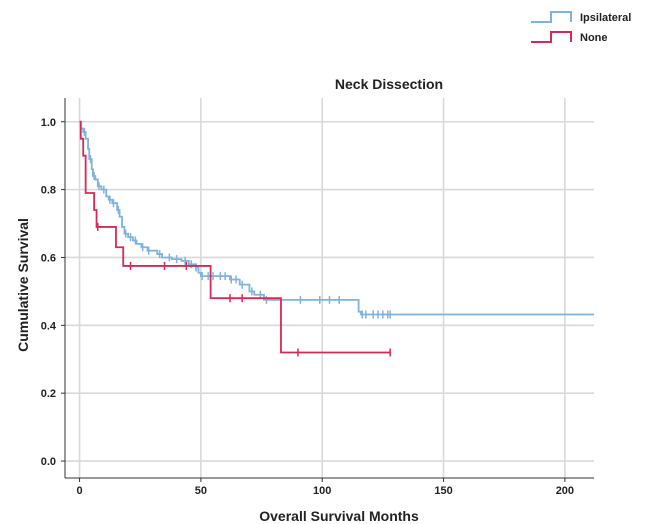 Image resolution: width=654 pixels, height=524 pixels. Describe the element at coordinates (322, 491) in the screenshot. I see `x-tick-label: 100` at that location.